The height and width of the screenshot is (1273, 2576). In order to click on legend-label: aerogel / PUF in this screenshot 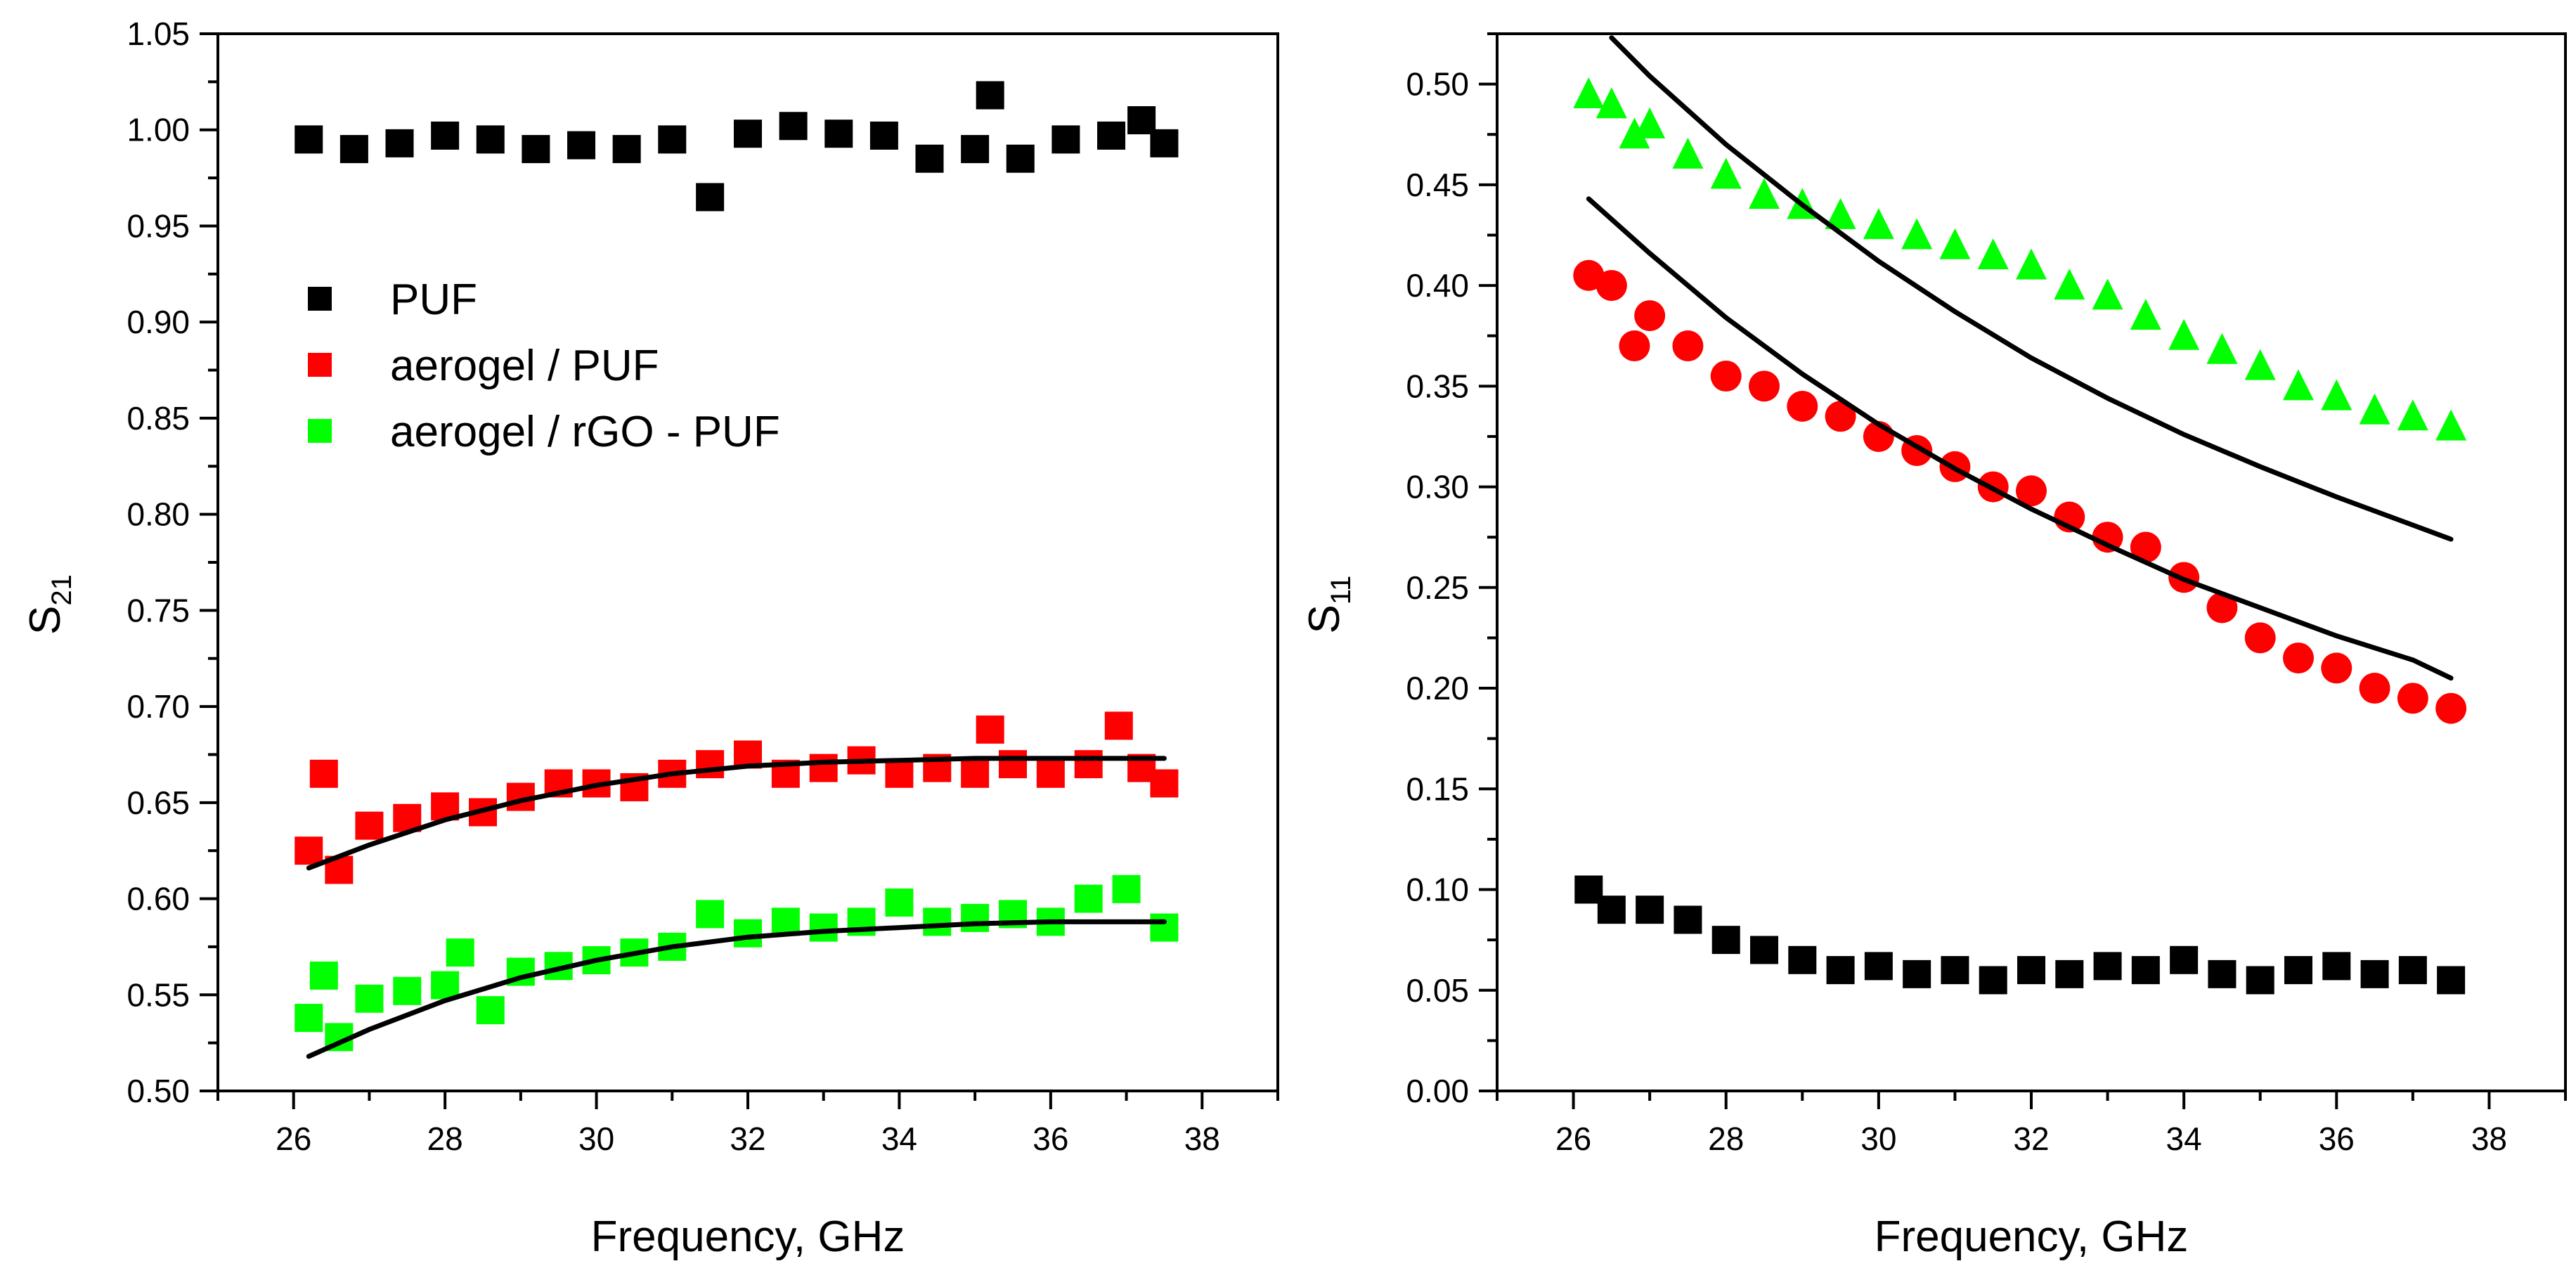, I will do `click(524, 366)`.